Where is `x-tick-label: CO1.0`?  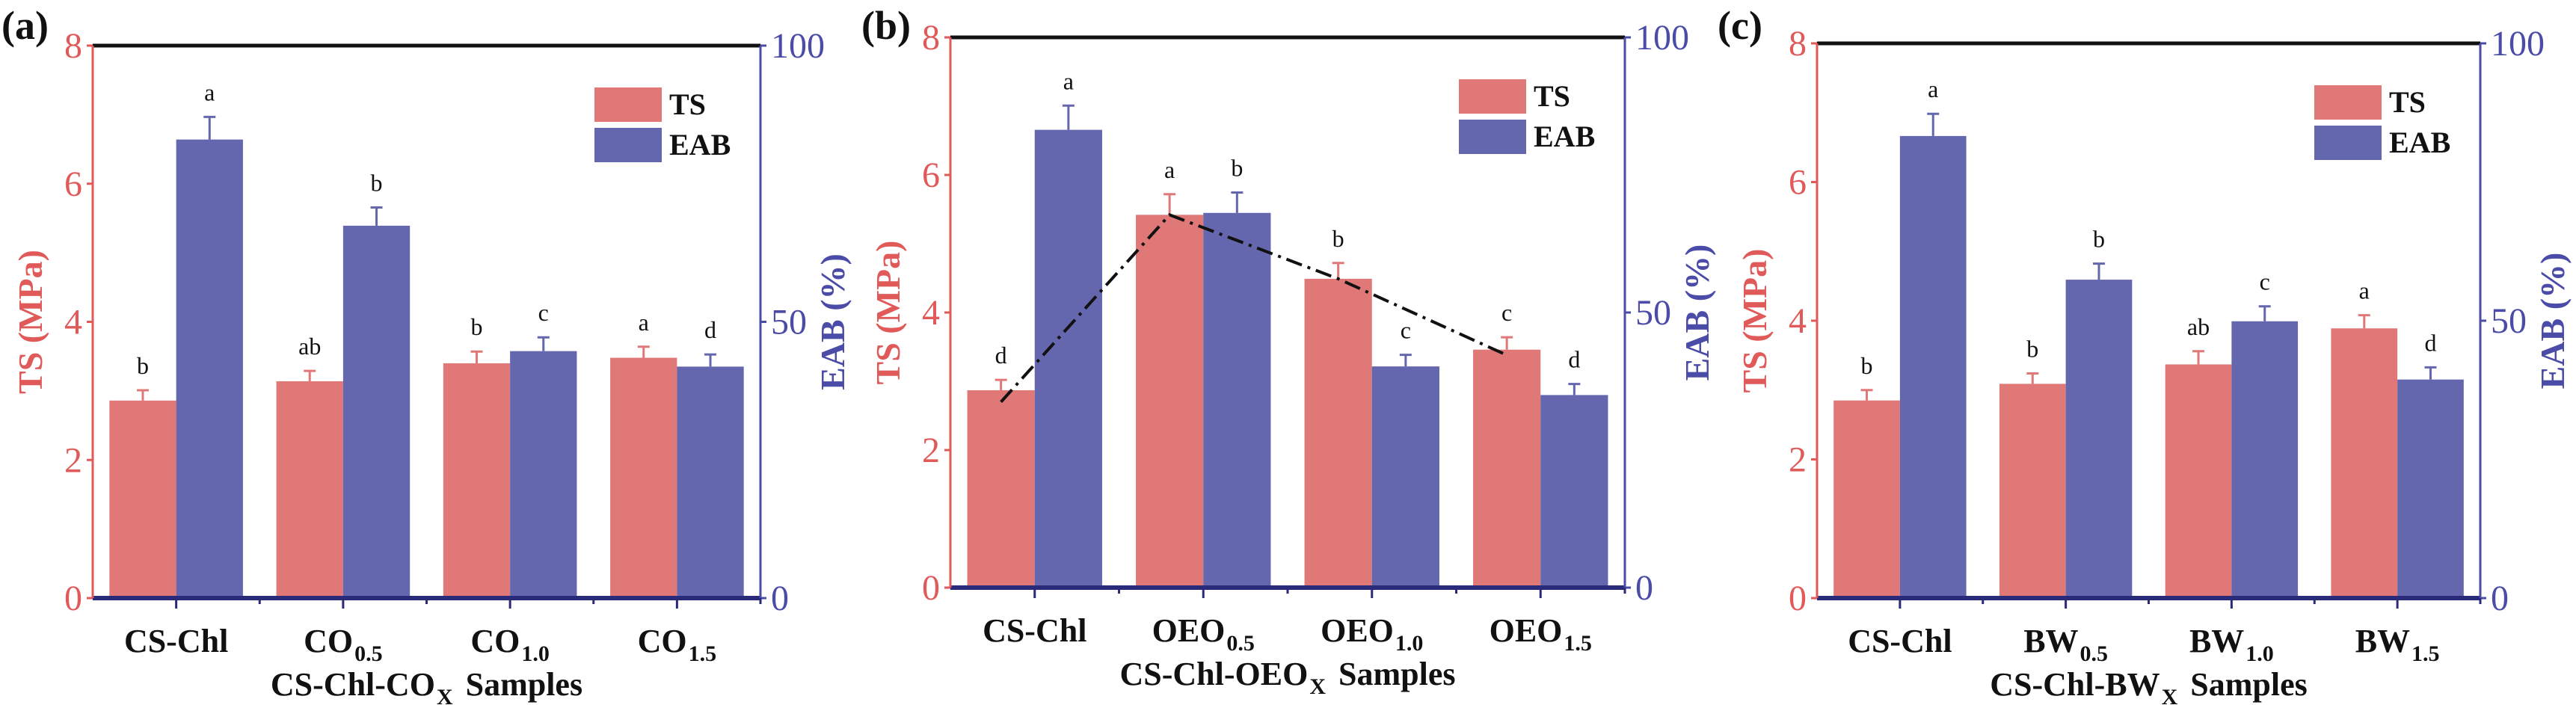
x-tick-label: CO1.0 is located at coordinates (510, 644).